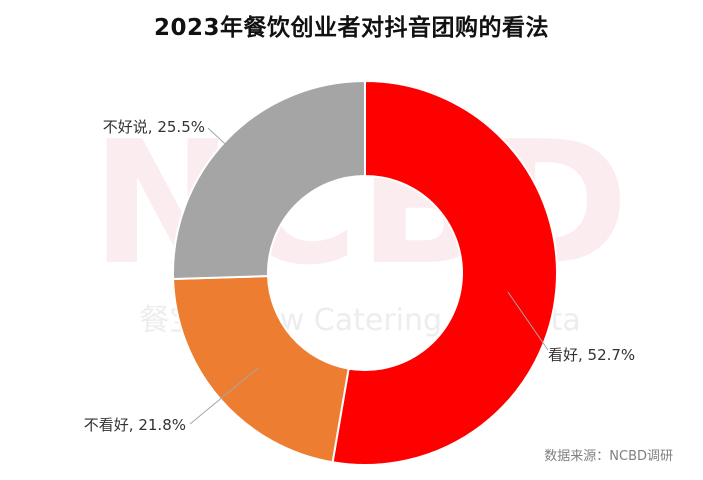 The width and height of the screenshot is (703, 480). What do you see at coordinates (591, 355) in the screenshot?
I see `slice-label-1: 看好, 52.7%` at bounding box center [591, 355].